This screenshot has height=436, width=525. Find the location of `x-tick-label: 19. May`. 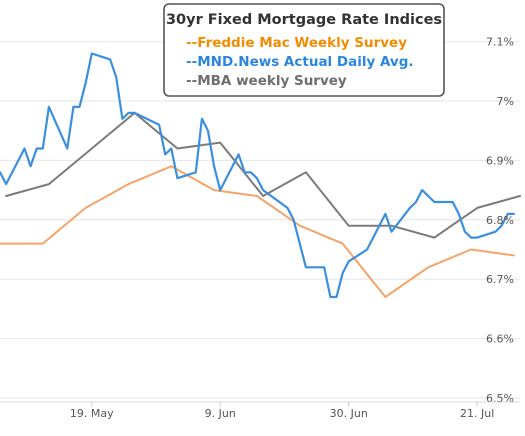

x-tick-label: 19. May is located at coordinates (92, 413).